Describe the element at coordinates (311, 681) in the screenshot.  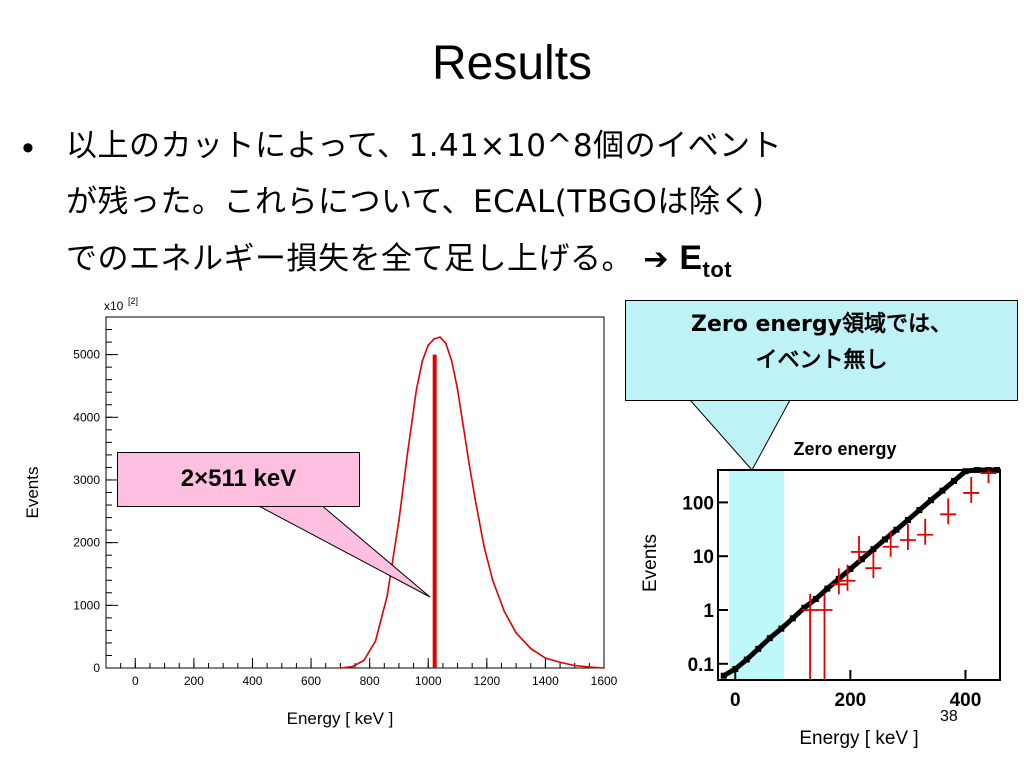
I see `x-tick-label: 600` at that location.